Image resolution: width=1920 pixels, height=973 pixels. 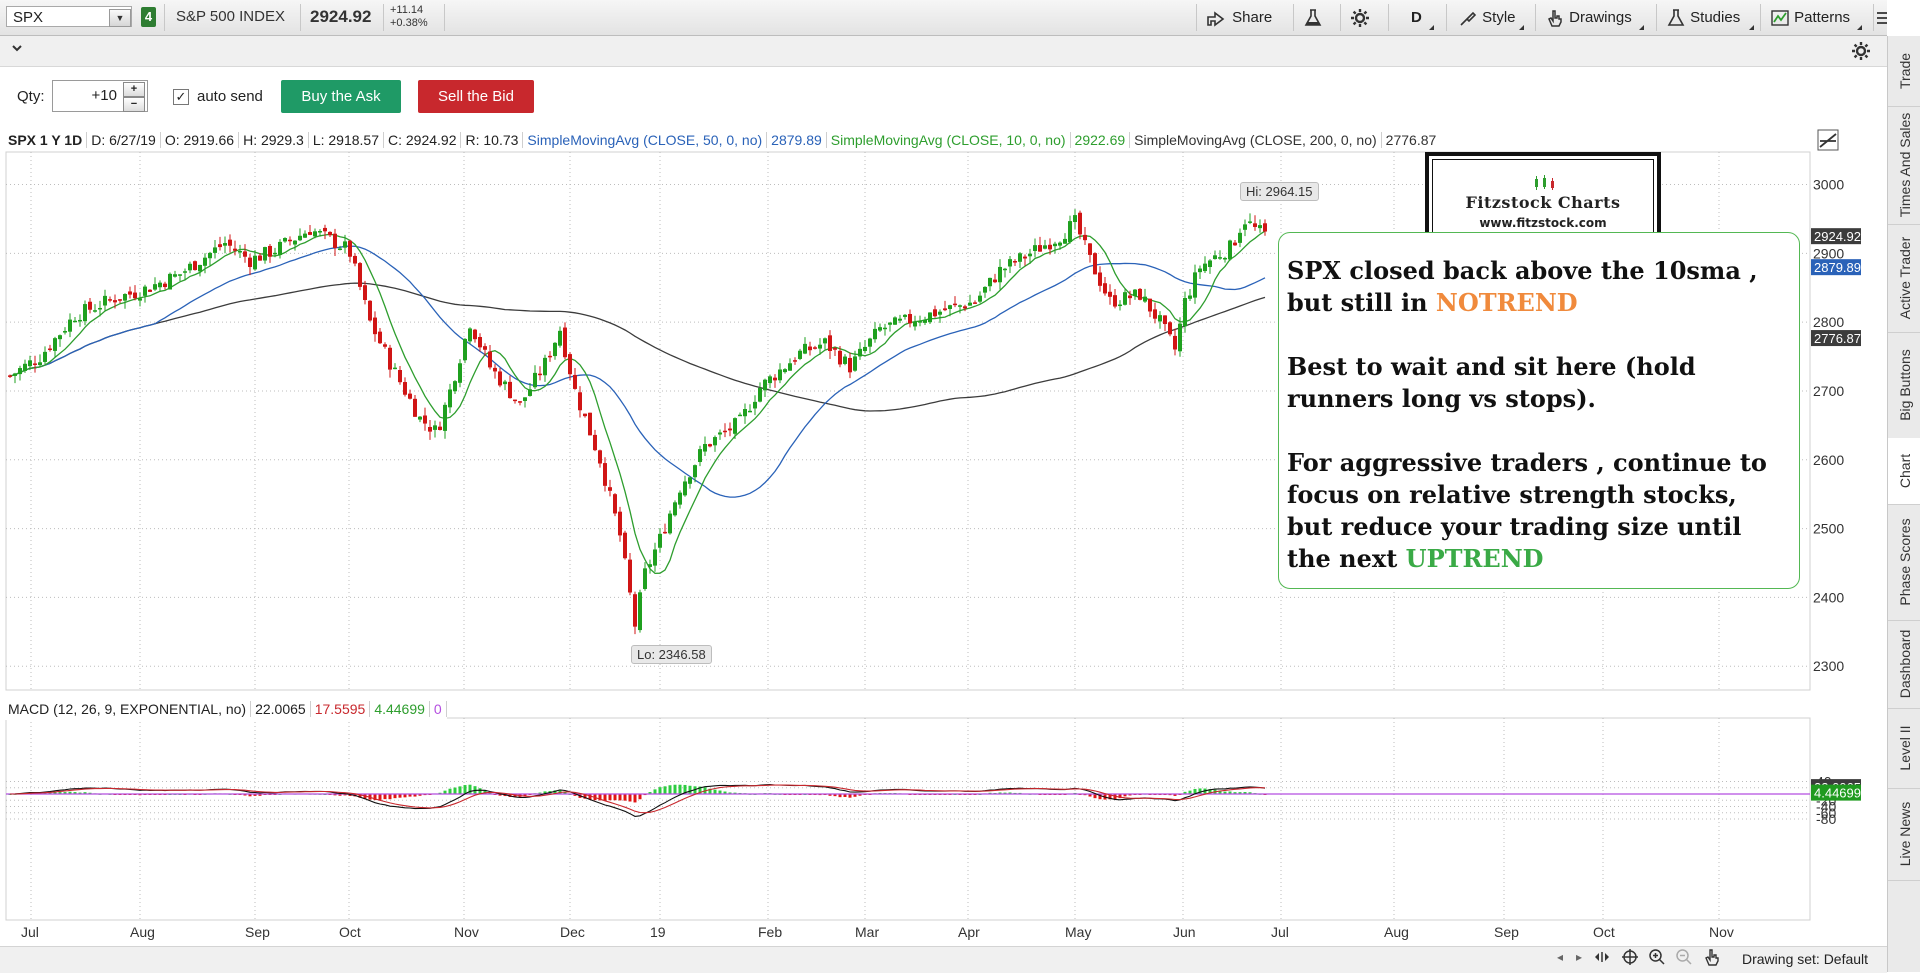 What do you see at coordinates (341, 96) in the screenshot?
I see `buy-the-ask-button: Buy the Ask` at bounding box center [341, 96].